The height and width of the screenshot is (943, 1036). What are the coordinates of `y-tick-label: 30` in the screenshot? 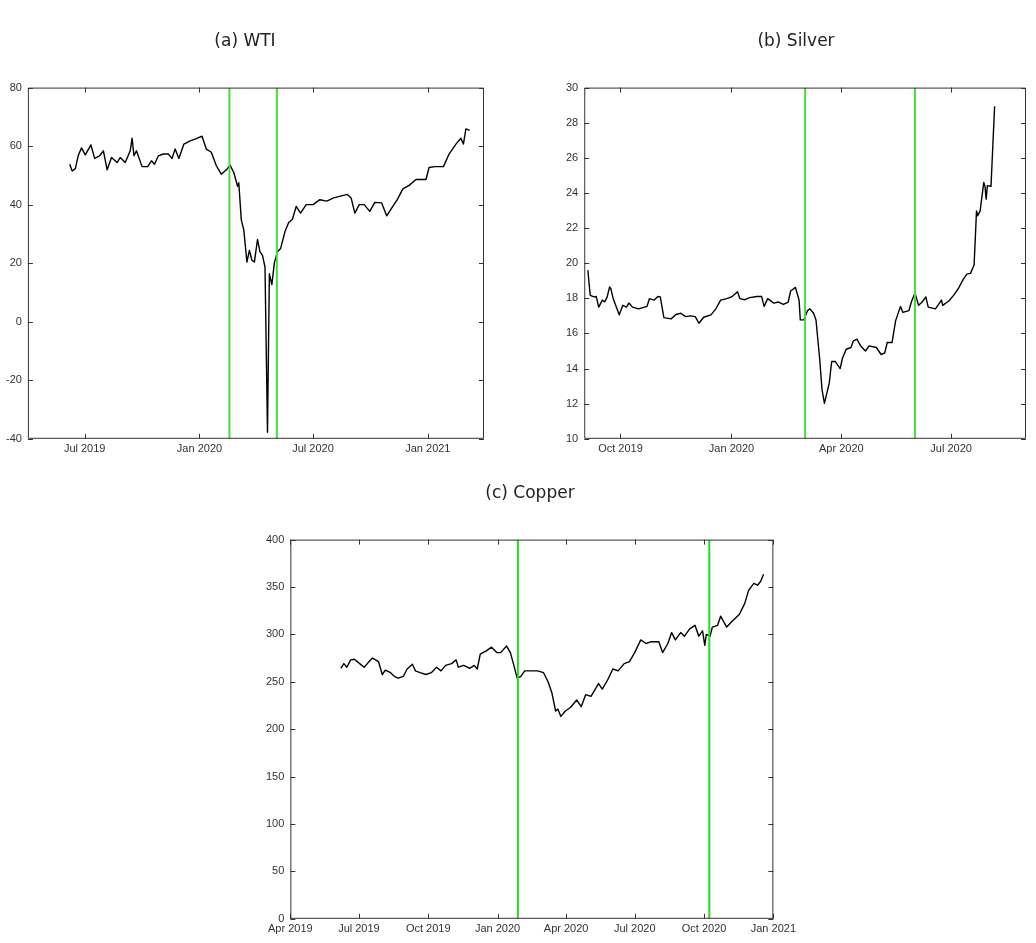 It's located at (572, 86).